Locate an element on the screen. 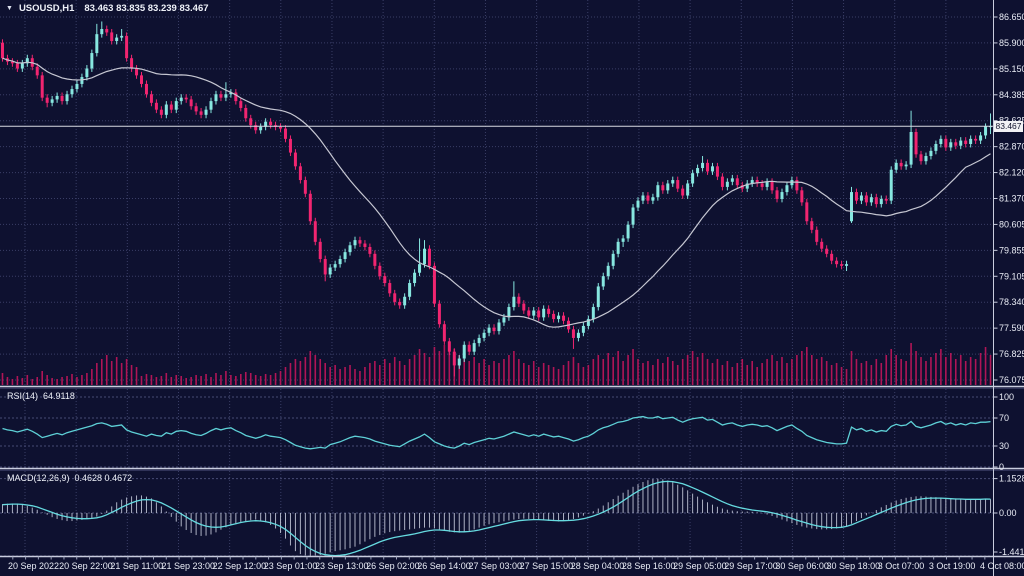  price-axis-label: 81.370 is located at coordinates (1011, 198).